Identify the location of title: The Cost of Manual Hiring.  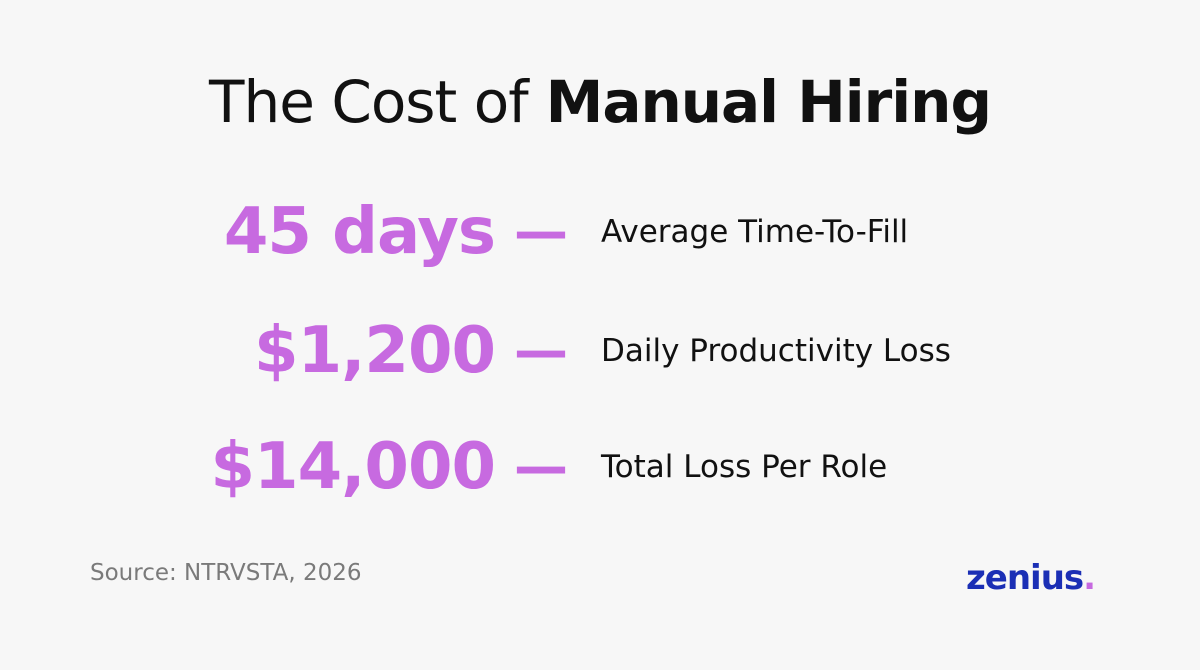
(600, 102).